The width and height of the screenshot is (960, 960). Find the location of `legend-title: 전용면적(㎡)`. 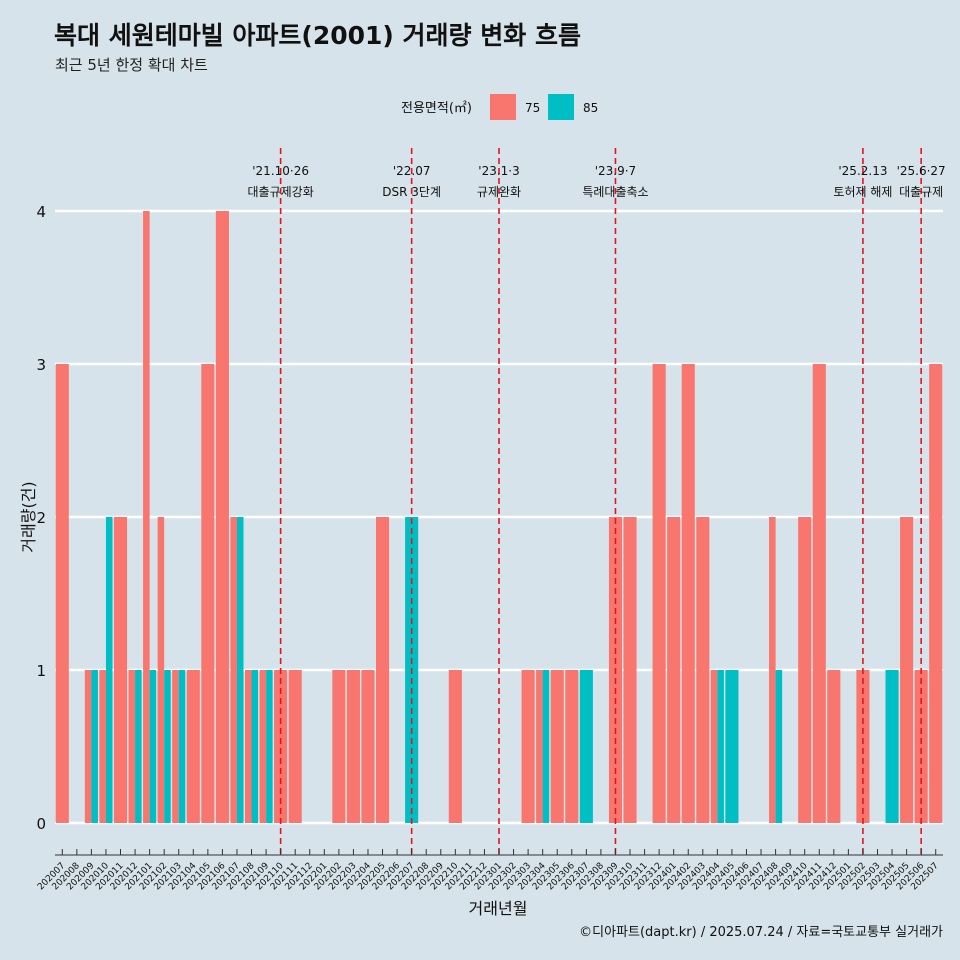

legend-title: 전용면적(㎡) is located at coordinates (436, 108).